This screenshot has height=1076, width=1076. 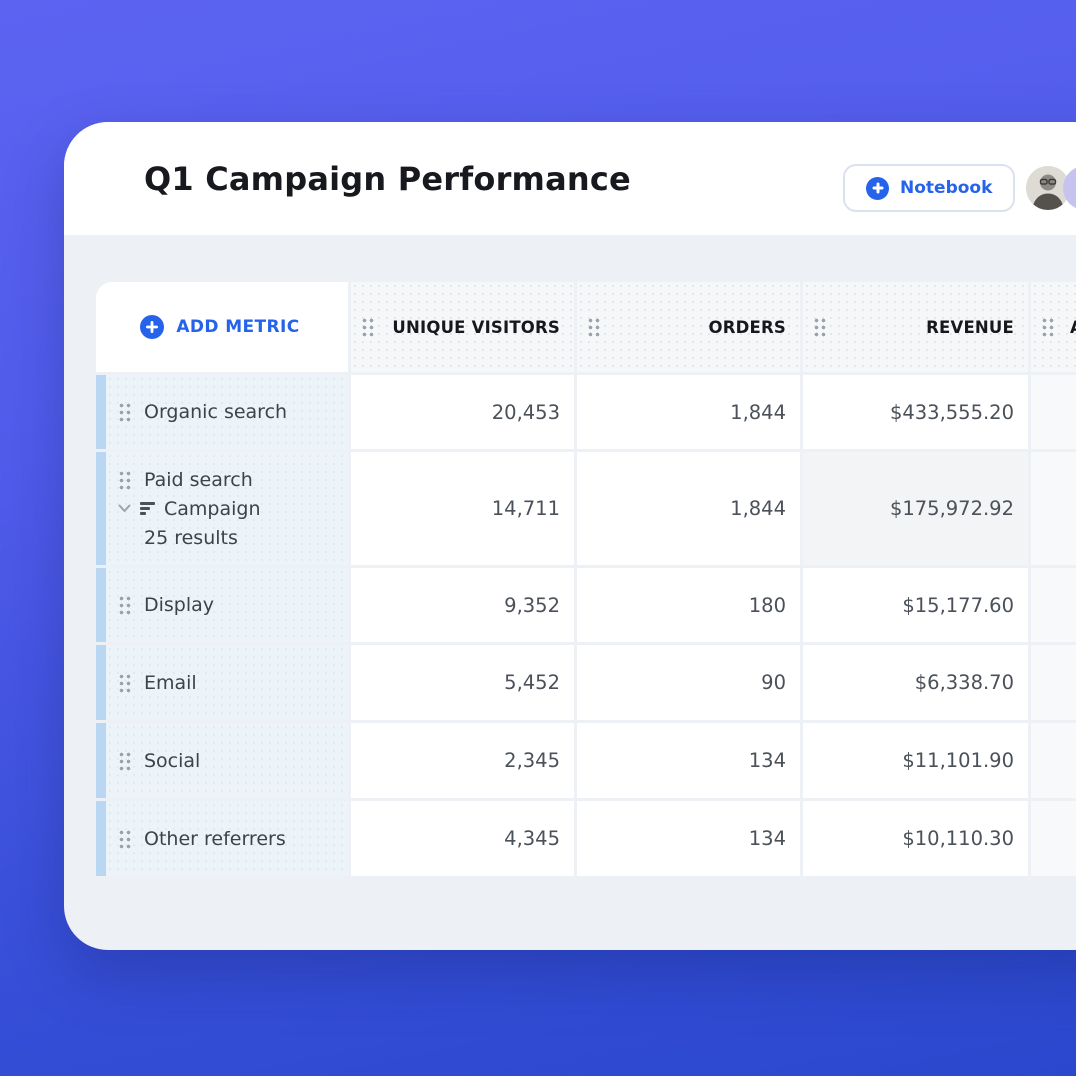 I want to click on row-label-paid-search: Paid search Campaign 25 results, so click(x=222, y=508).